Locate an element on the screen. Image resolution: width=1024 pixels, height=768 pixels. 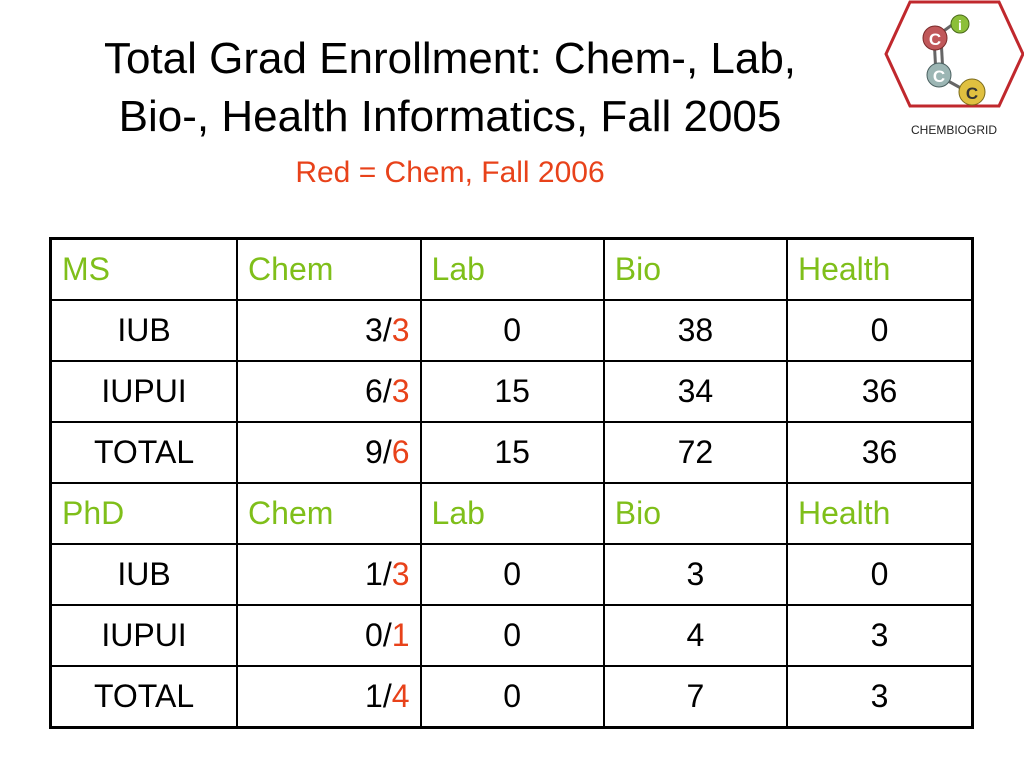
logo-letter-c2: C is located at coordinates (939, 76).